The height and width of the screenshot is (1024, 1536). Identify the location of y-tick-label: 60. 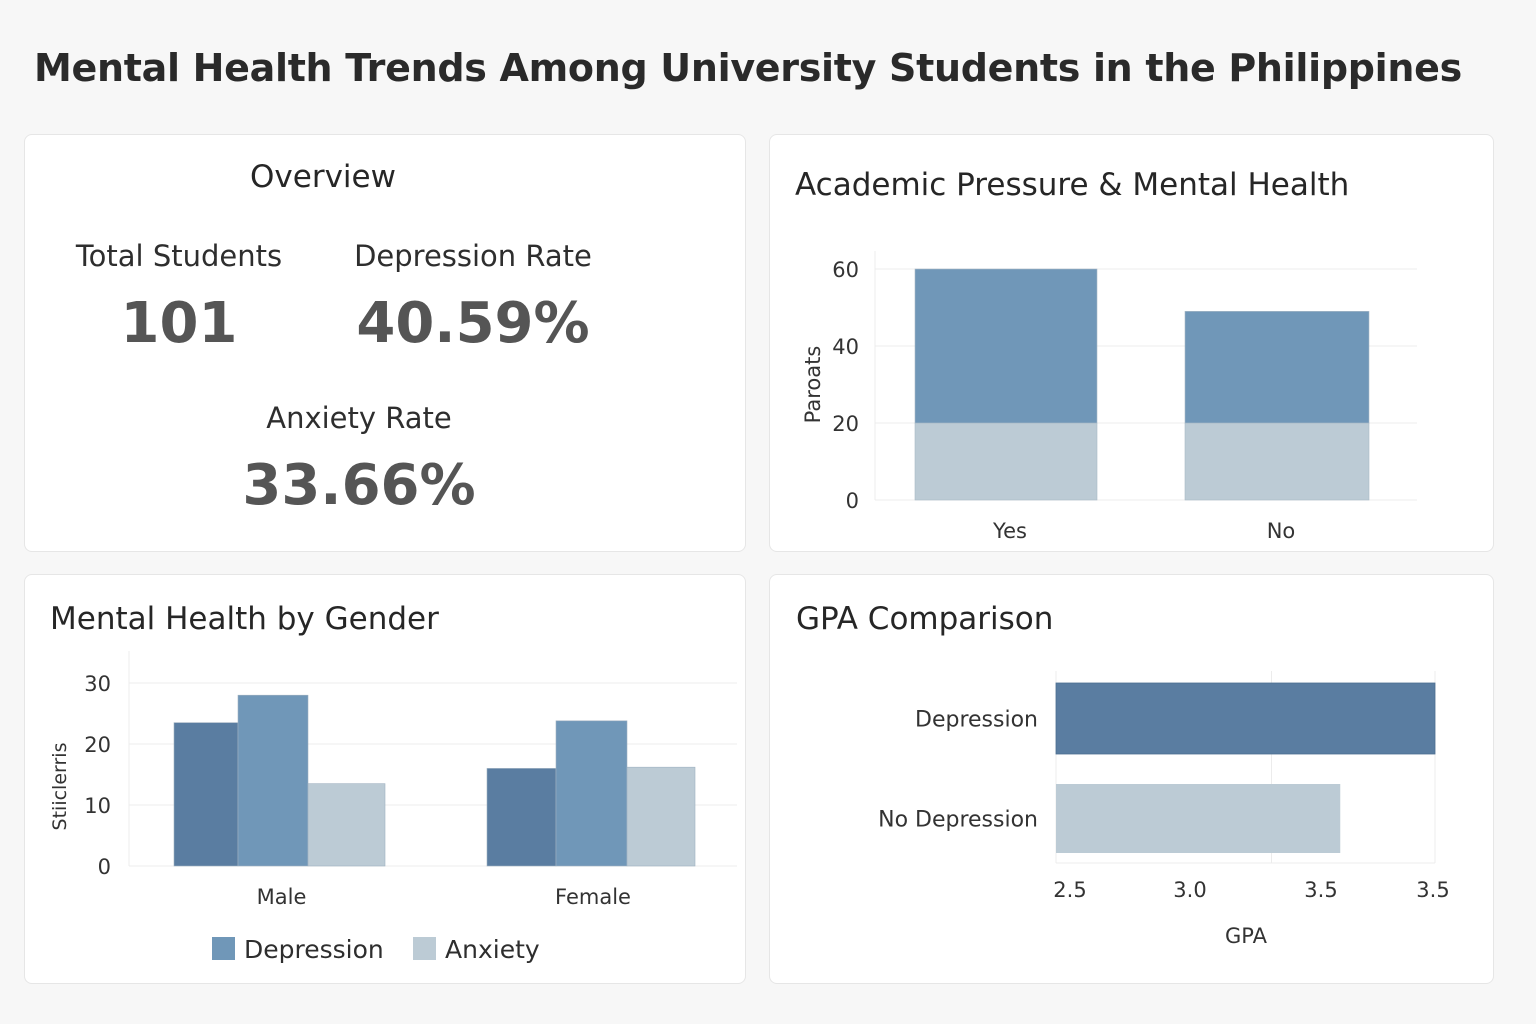
(845, 270).